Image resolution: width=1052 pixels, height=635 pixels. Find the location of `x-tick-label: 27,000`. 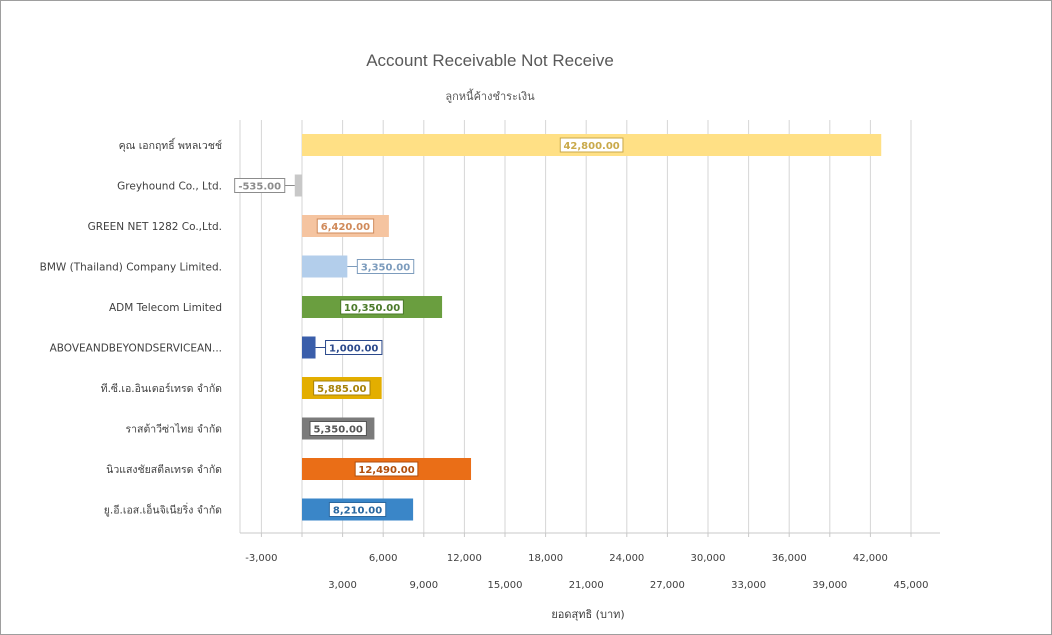

x-tick-label: 27,000 is located at coordinates (667, 585).